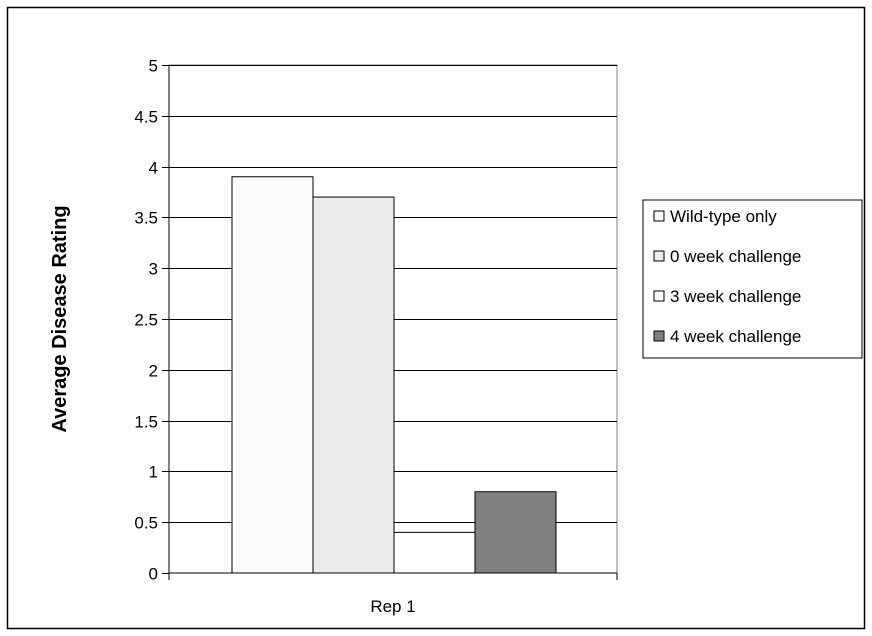 The width and height of the screenshot is (872, 636). What do you see at coordinates (735, 296) in the screenshot?
I see `legend-label: 3 week challenge` at bounding box center [735, 296].